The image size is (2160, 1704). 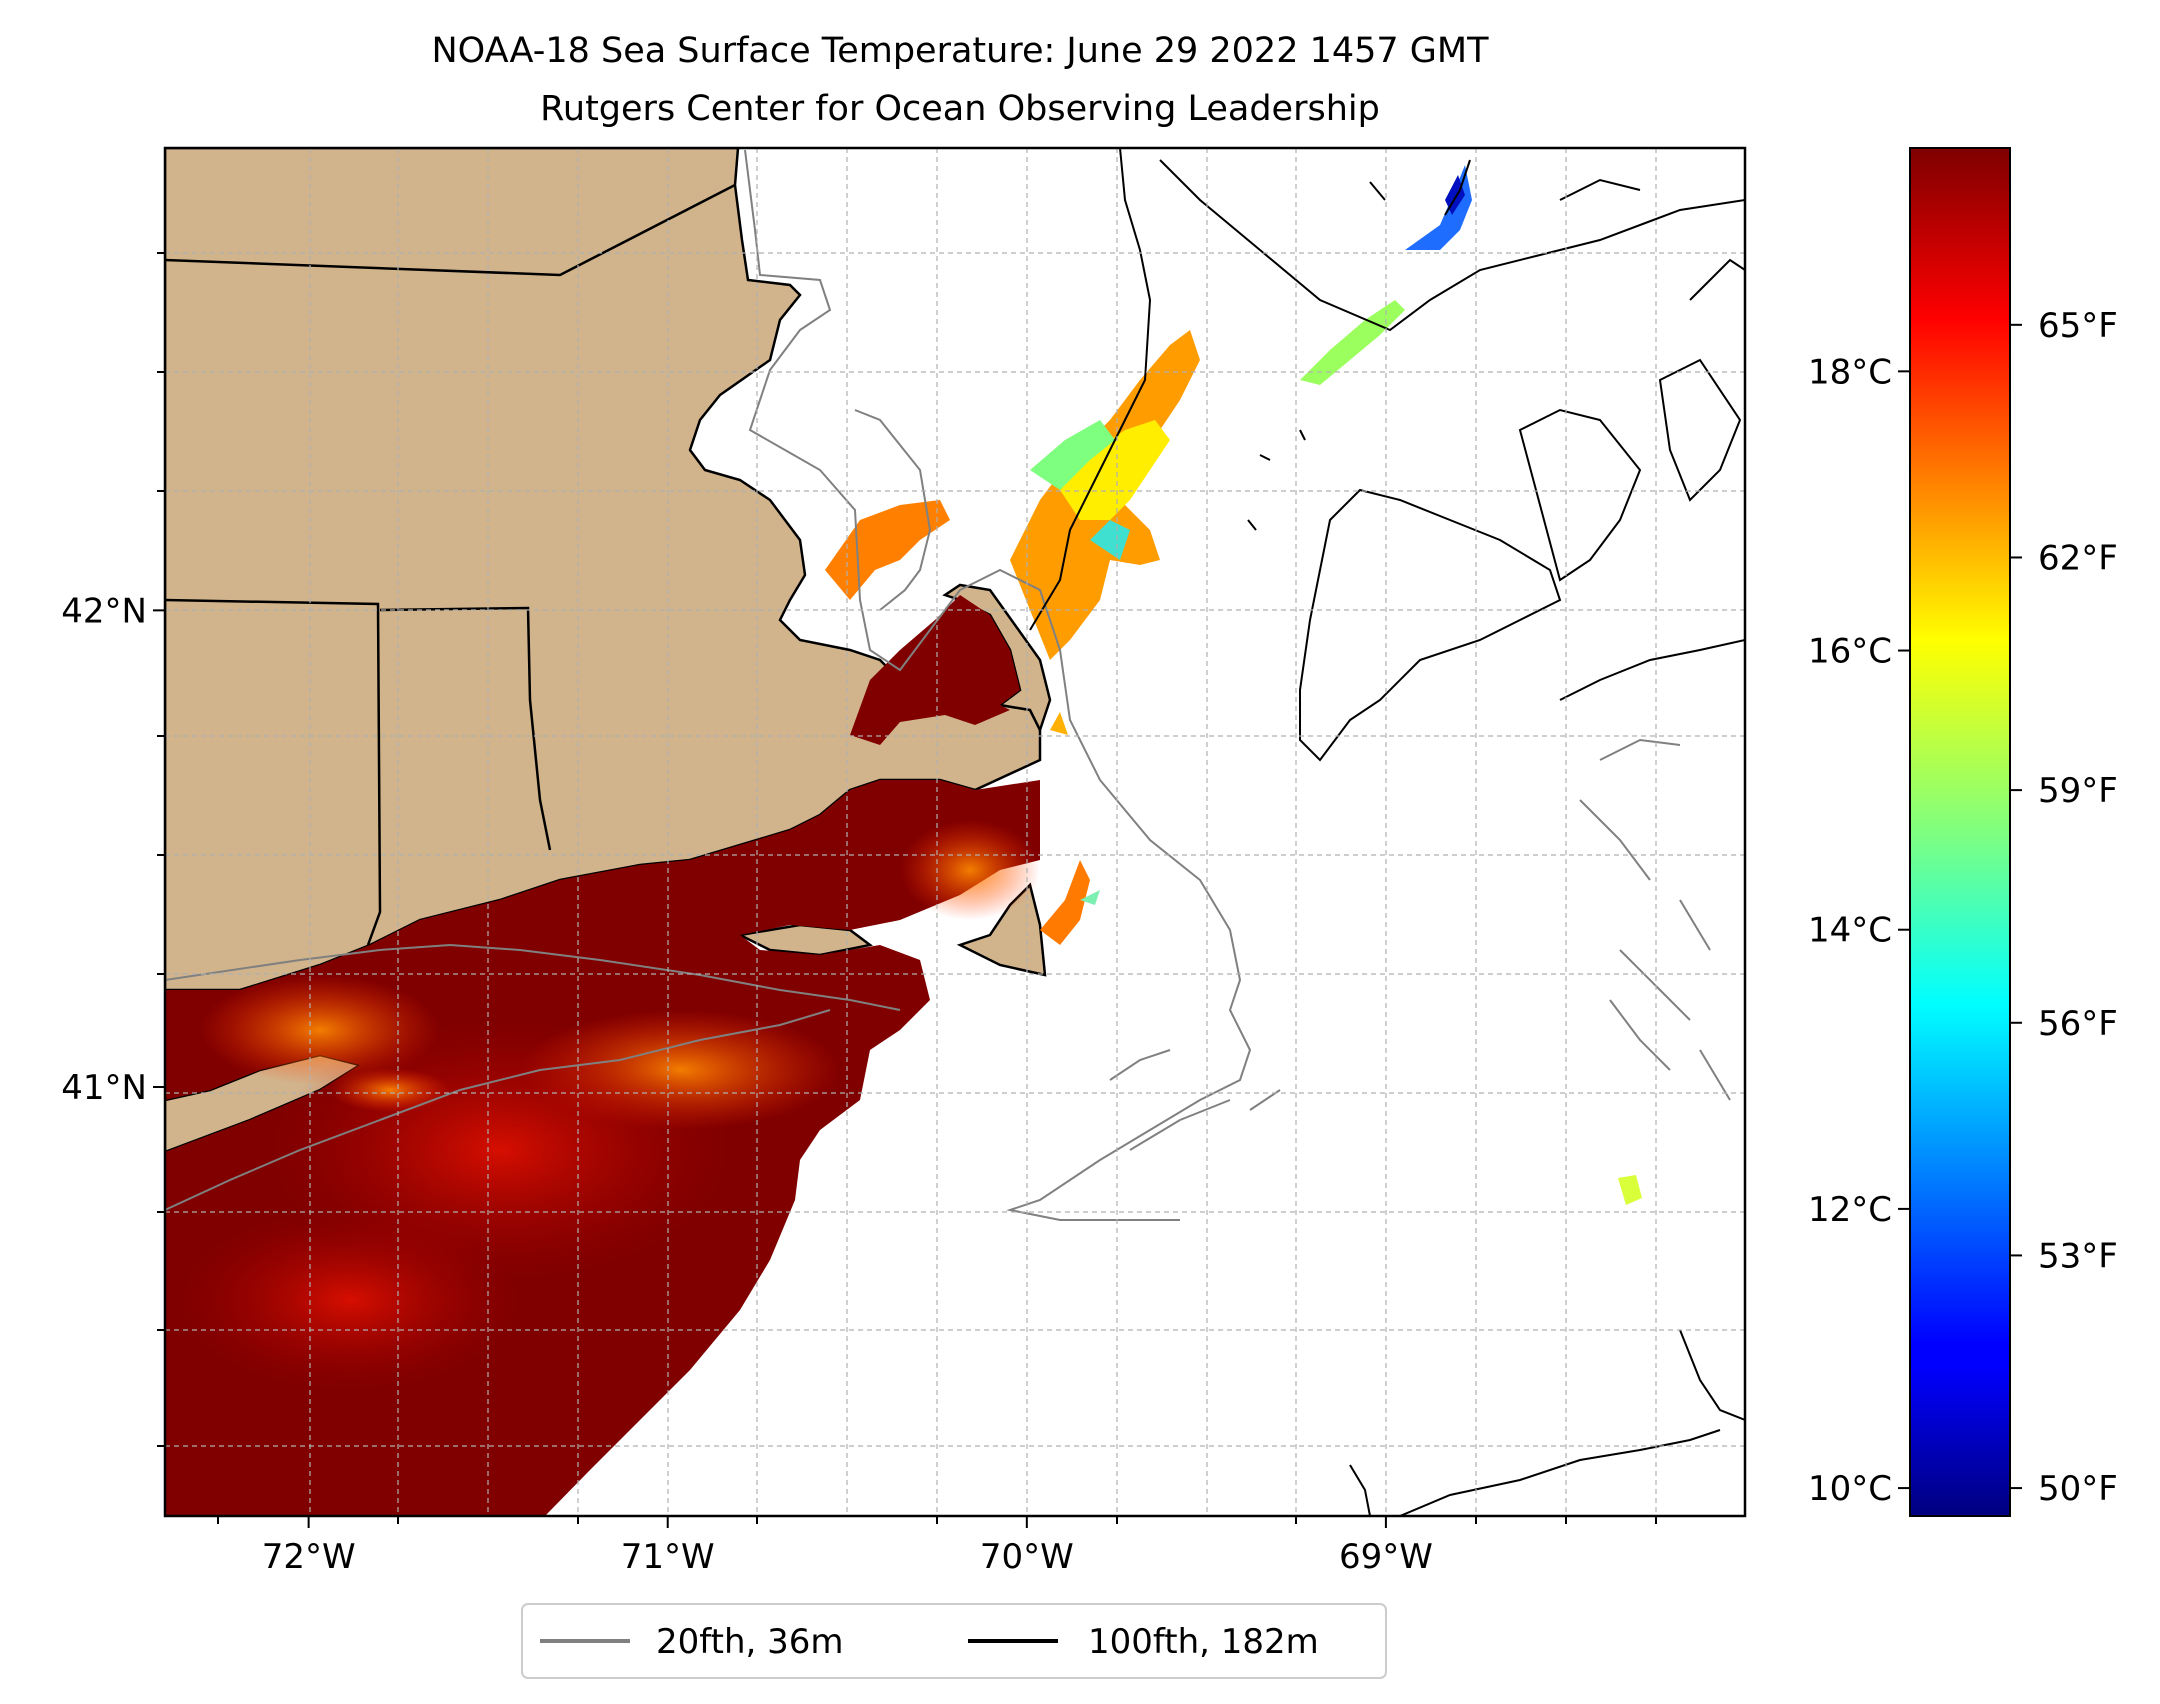 I want to click on x-tick-label: 70°W, so click(x=1027, y=1557).